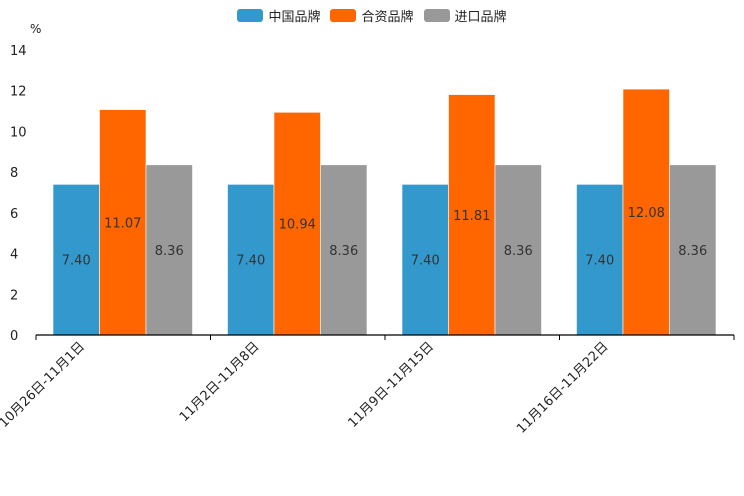 The width and height of the screenshot is (744, 496). Describe the element at coordinates (471, 216) in the screenshot. I see `bar-value-label: 11.81` at that location.